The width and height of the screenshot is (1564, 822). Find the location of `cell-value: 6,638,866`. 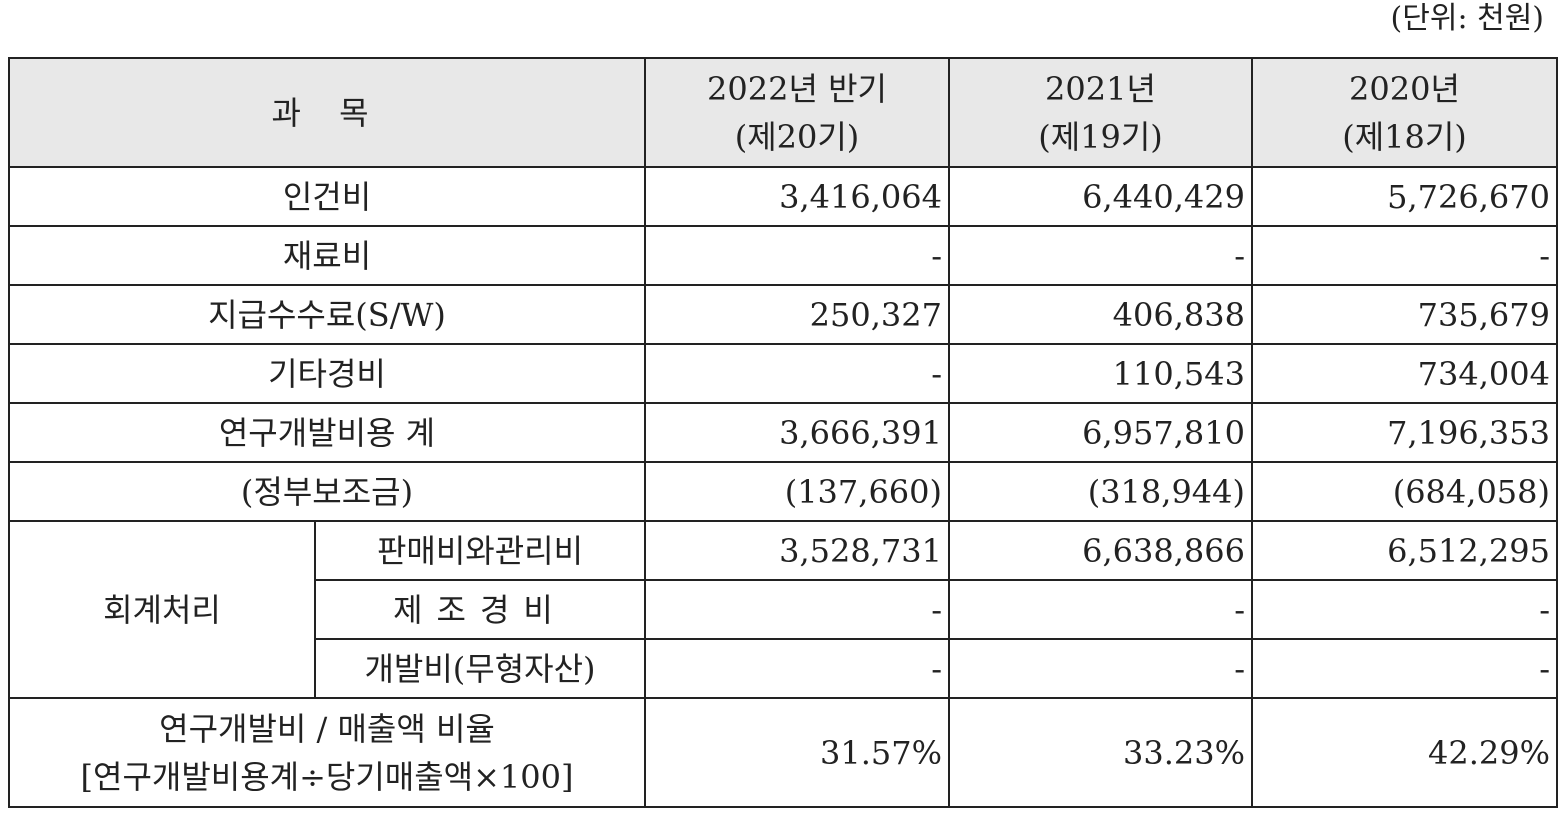

cell-value: 6,638,866 is located at coordinates (1100, 550).